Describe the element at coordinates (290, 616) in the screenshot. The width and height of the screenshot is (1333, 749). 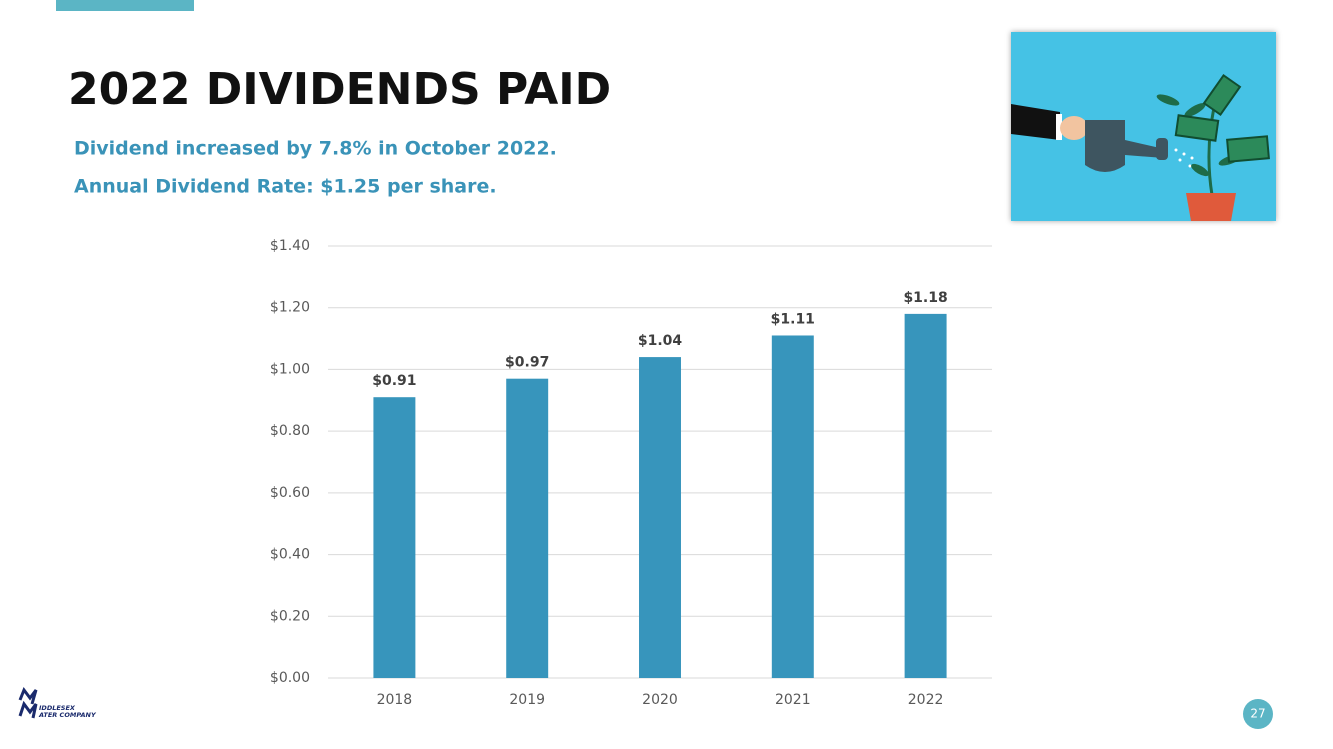
I see `y-tick-label: $0.20` at that location.